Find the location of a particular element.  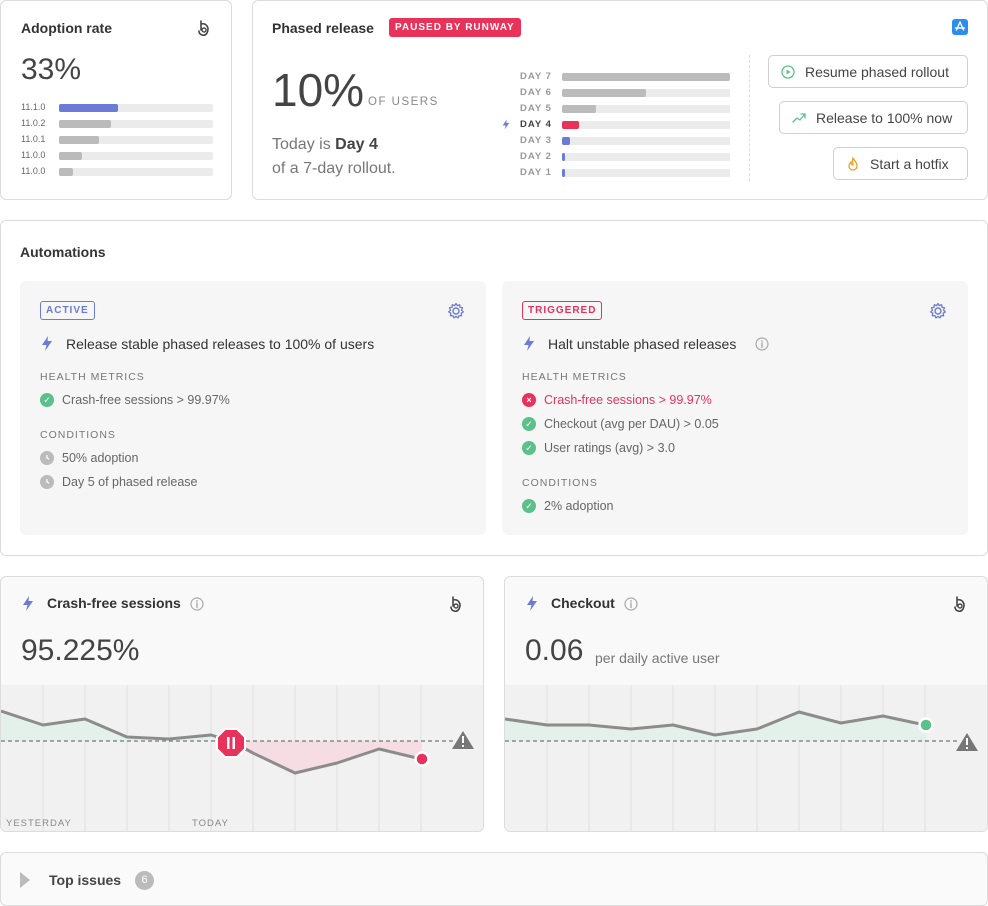

start-hotfix-button: Start a hotfix is located at coordinates (900, 163).